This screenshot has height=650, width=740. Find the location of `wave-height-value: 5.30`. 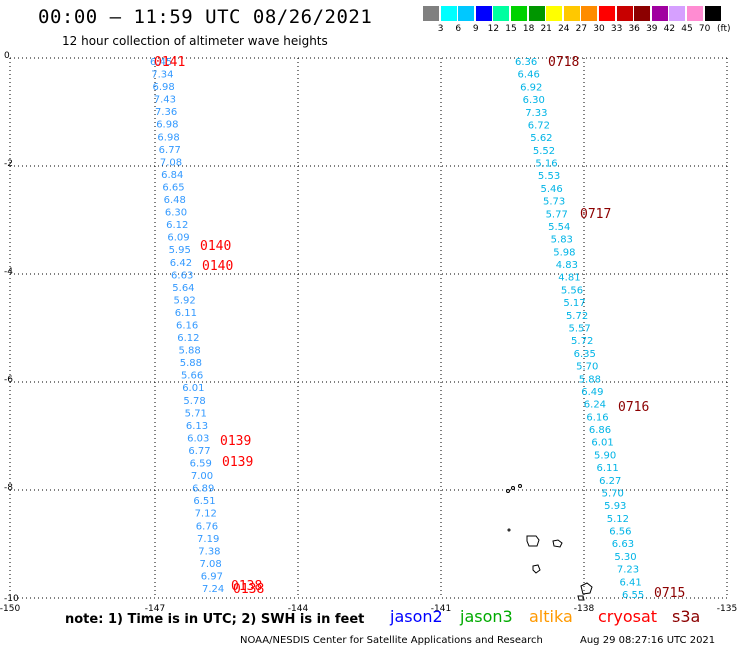

wave-height-value: 5.30 is located at coordinates (625, 557).